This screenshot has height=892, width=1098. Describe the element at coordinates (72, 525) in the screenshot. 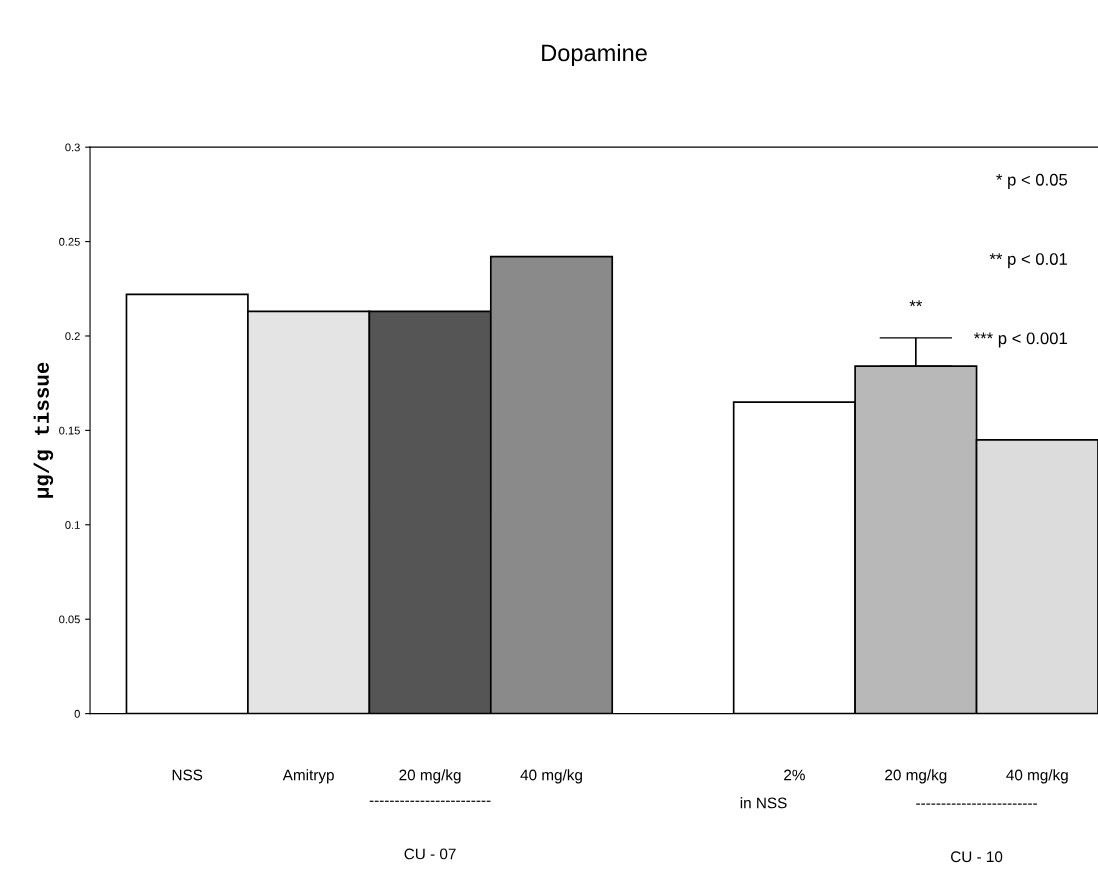

I see `y-tick-label: 0.1` at that location.